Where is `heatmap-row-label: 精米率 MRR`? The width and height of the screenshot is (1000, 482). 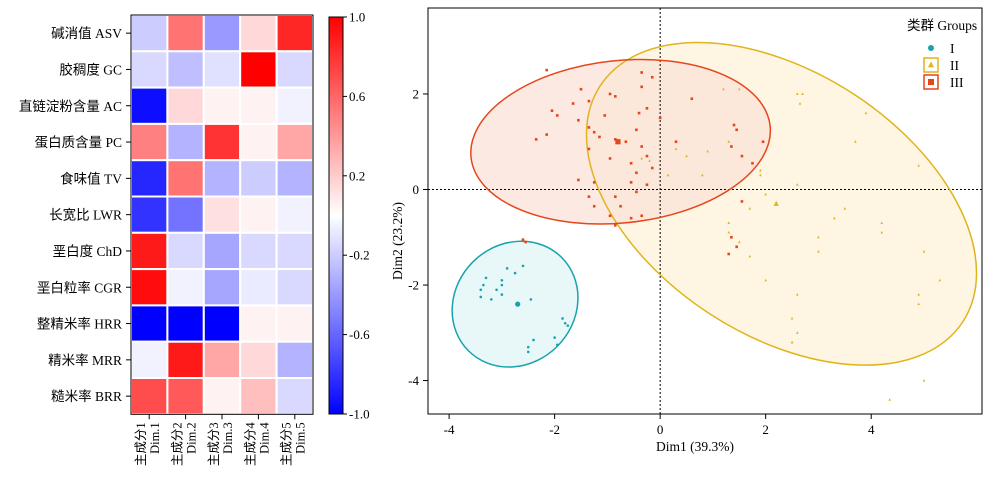
heatmap-row-label: 精米率 MRR is located at coordinates (85, 360).